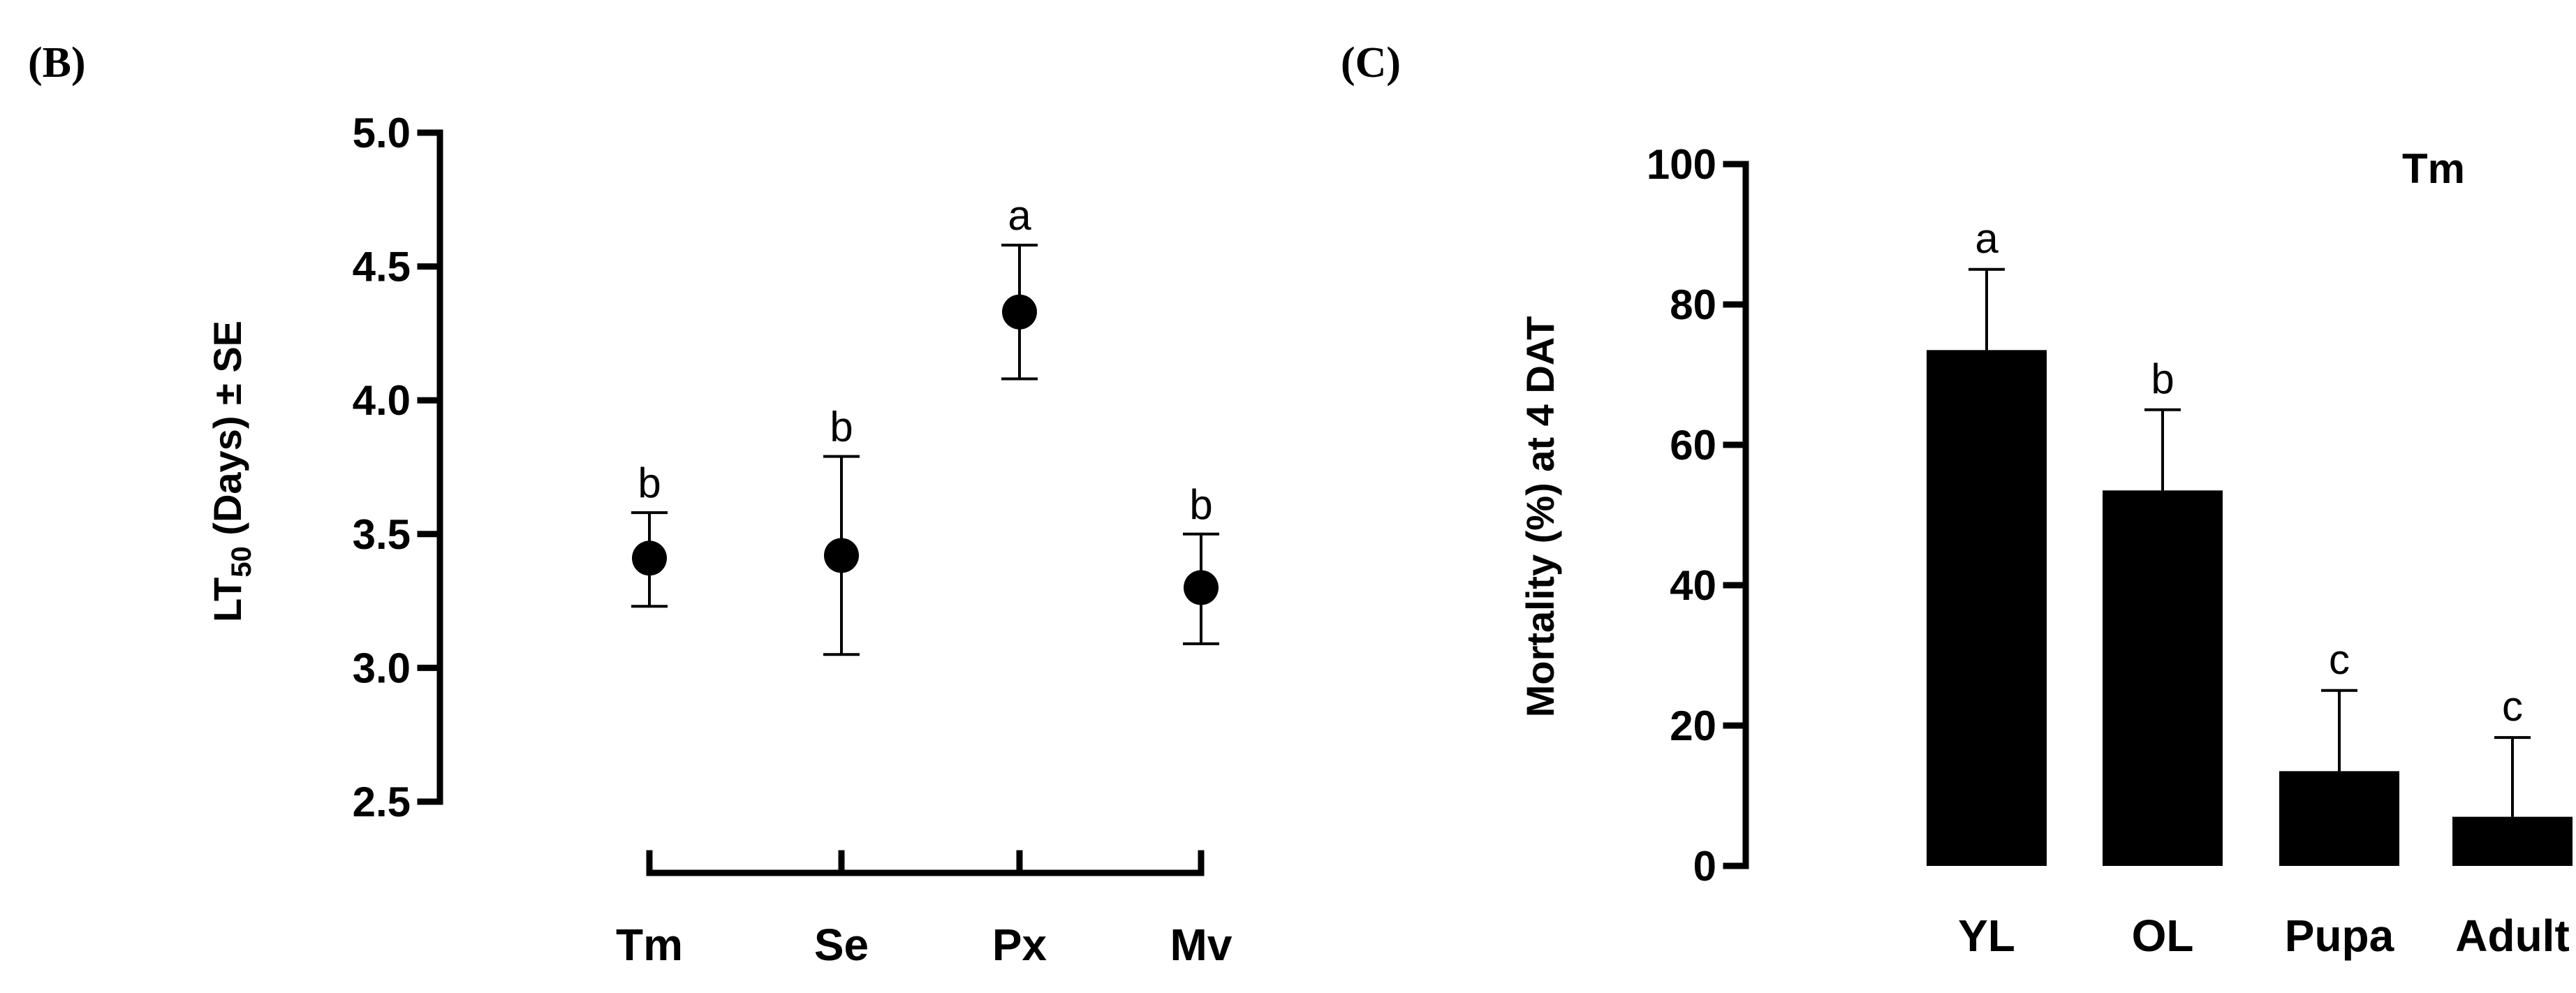 The height and width of the screenshot is (993, 2576). Describe the element at coordinates (1020, 215) in the screenshot. I see `chart-b-significance-letter: a` at that location.